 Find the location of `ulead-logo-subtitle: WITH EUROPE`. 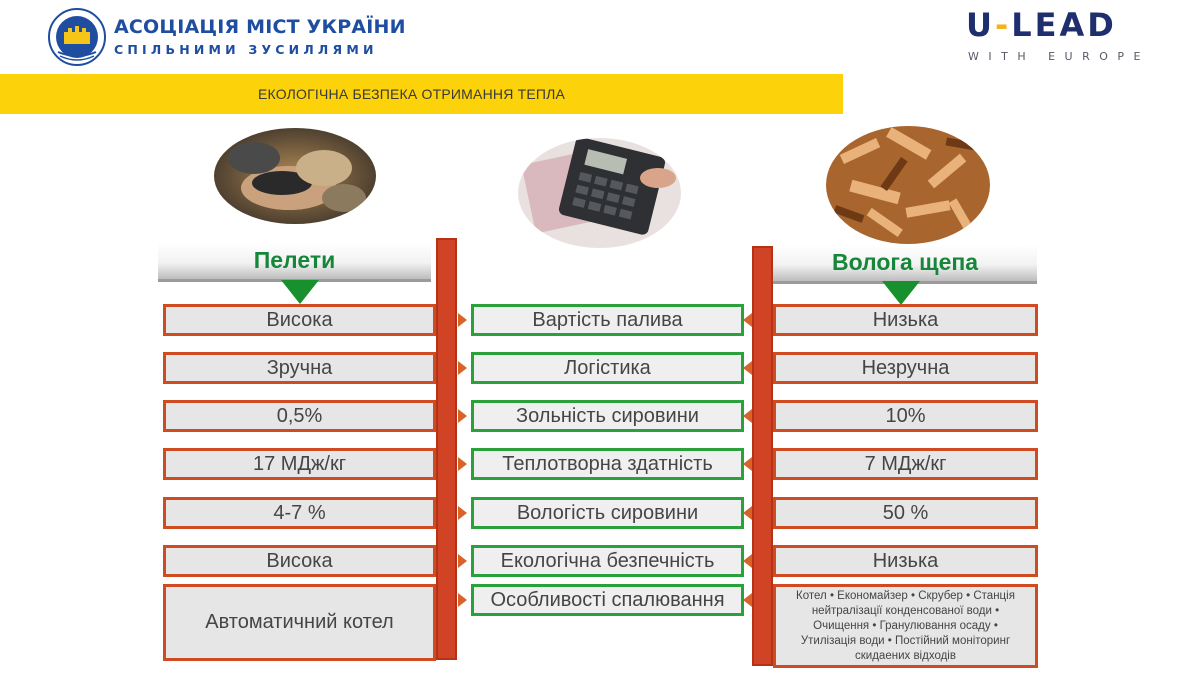

ulead-logo-subtitle: WITH EUROPE is located at coordinates (1059, 56).